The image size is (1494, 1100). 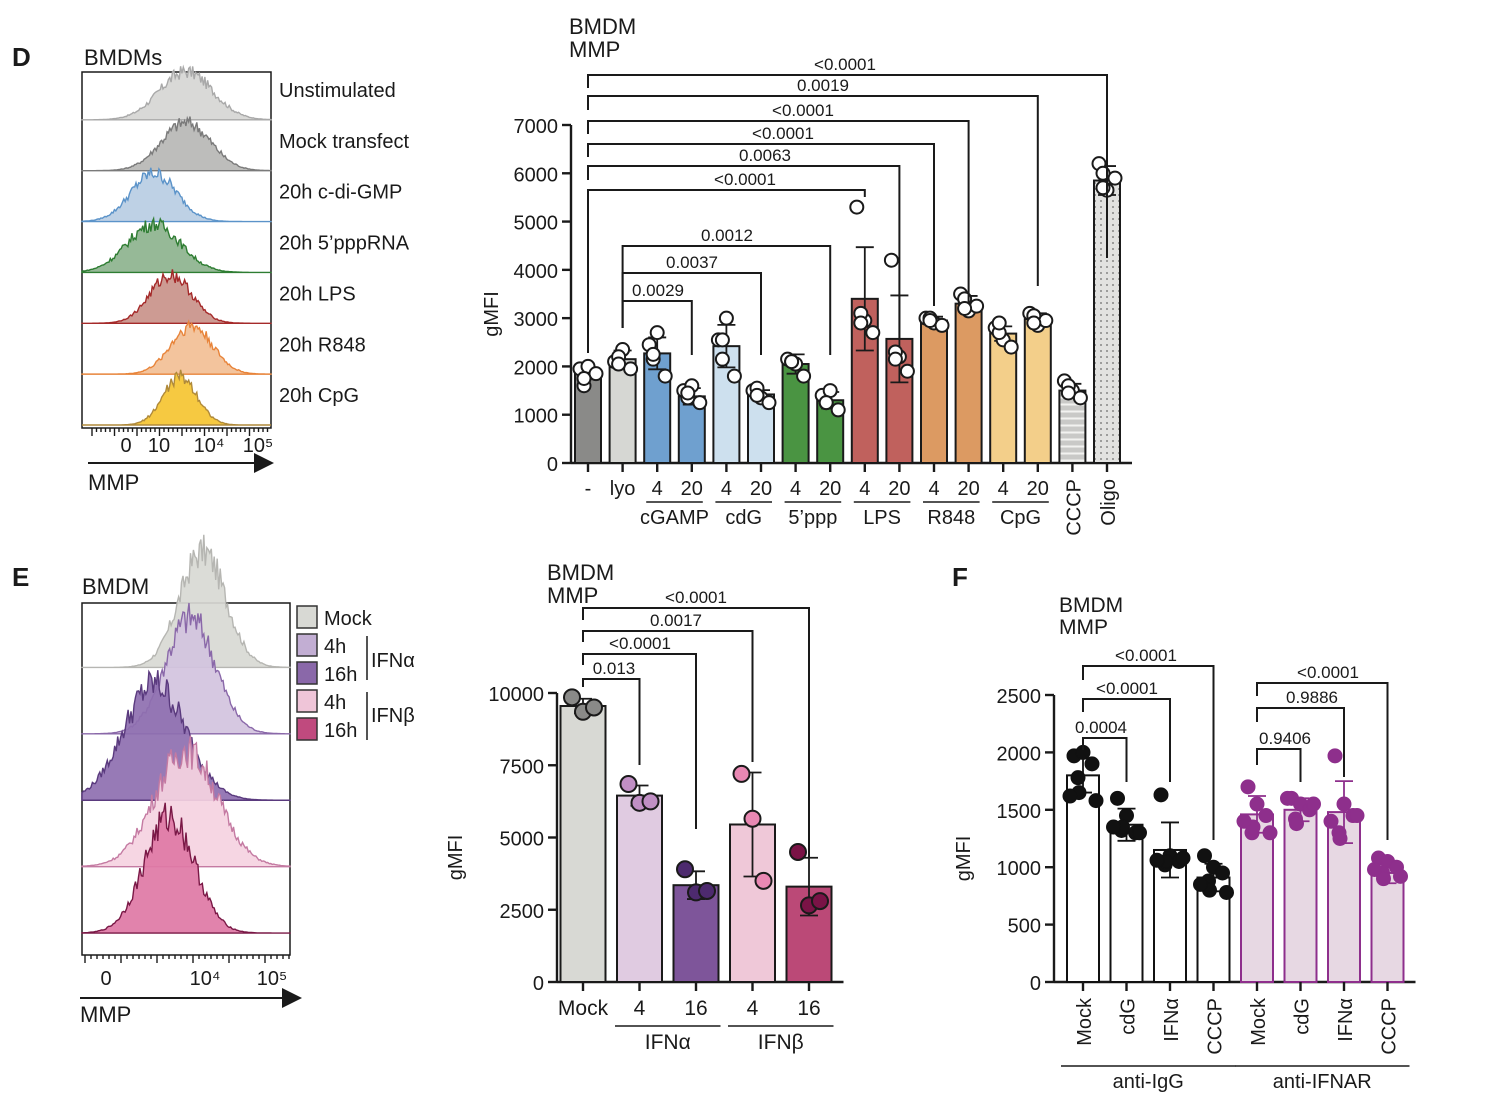 I want to click on group-label: LPS, so click(x=882, y=518).